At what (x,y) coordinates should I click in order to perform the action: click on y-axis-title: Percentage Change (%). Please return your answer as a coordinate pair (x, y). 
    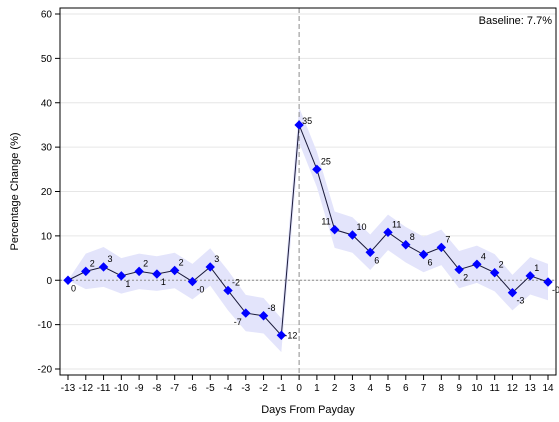
    Looking at the image, I should click on (15, 191).